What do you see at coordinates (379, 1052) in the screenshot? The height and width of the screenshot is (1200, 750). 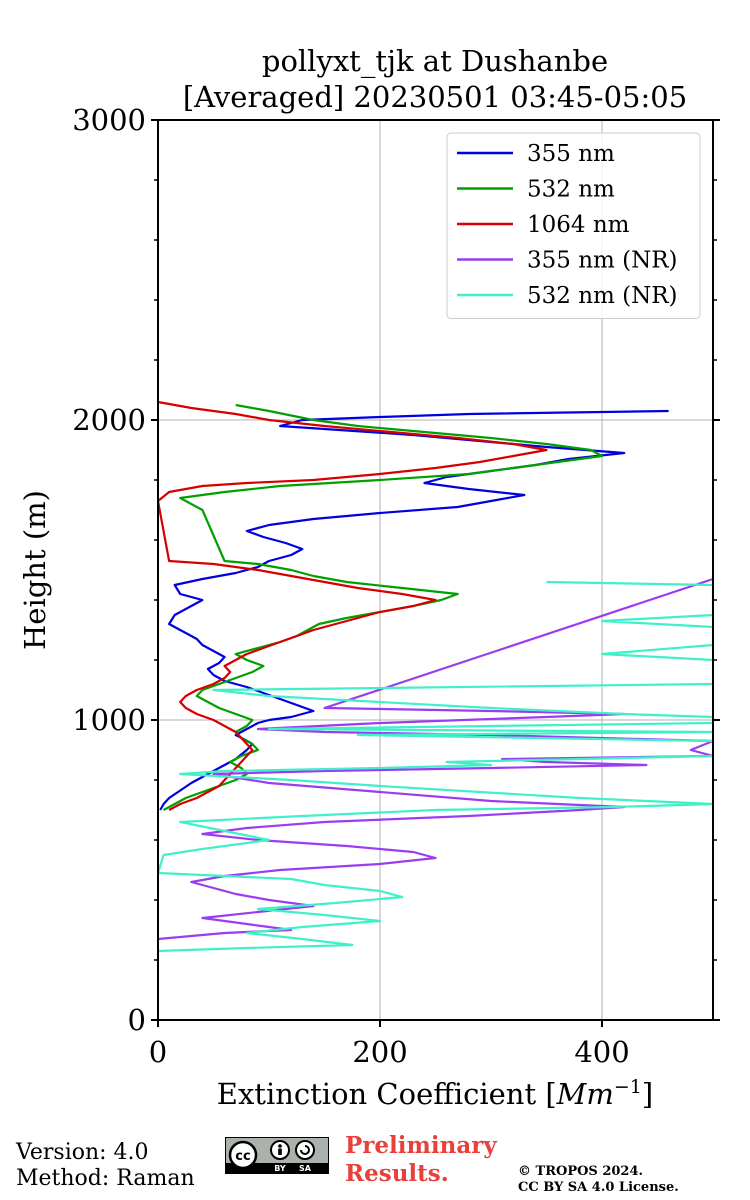 I see `x-tick-label: 200` at bounding box center [379, 1052].